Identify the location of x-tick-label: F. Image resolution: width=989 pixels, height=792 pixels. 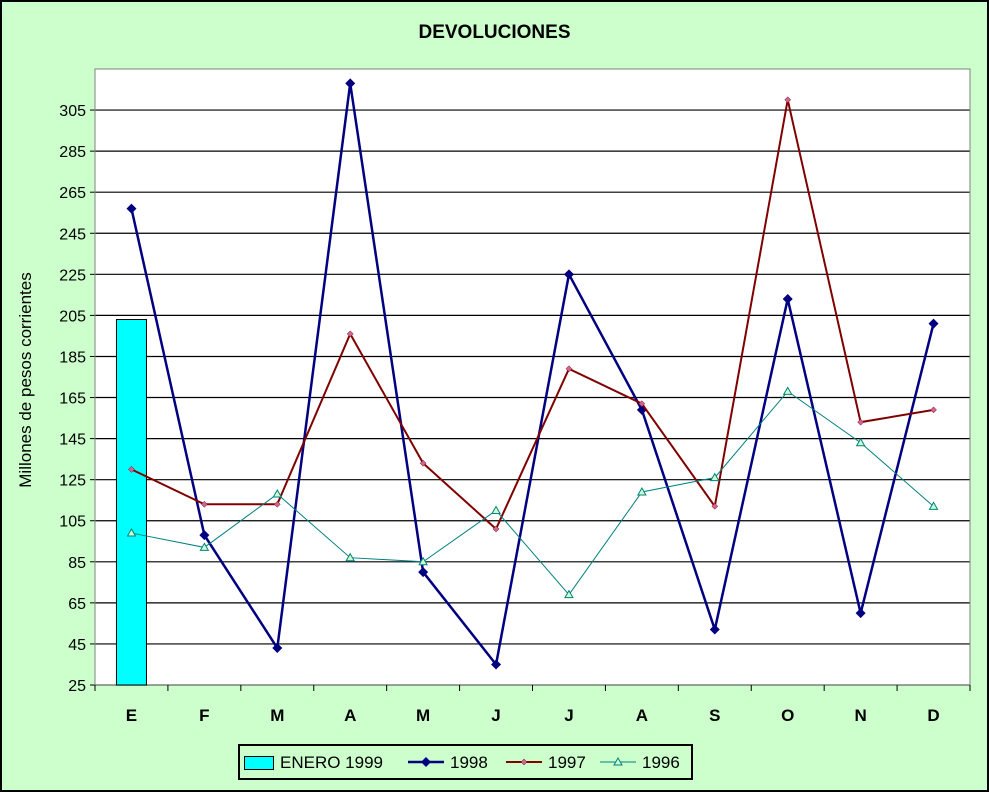
(204, 715).